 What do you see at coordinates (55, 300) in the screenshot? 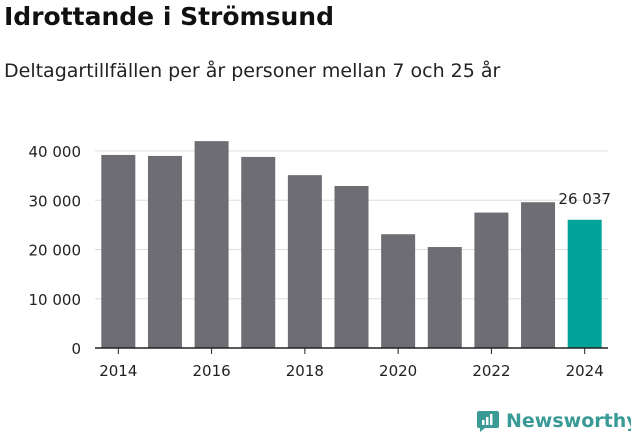
I see `y-tick-label: 10 000` at bounding box center [55, 300].